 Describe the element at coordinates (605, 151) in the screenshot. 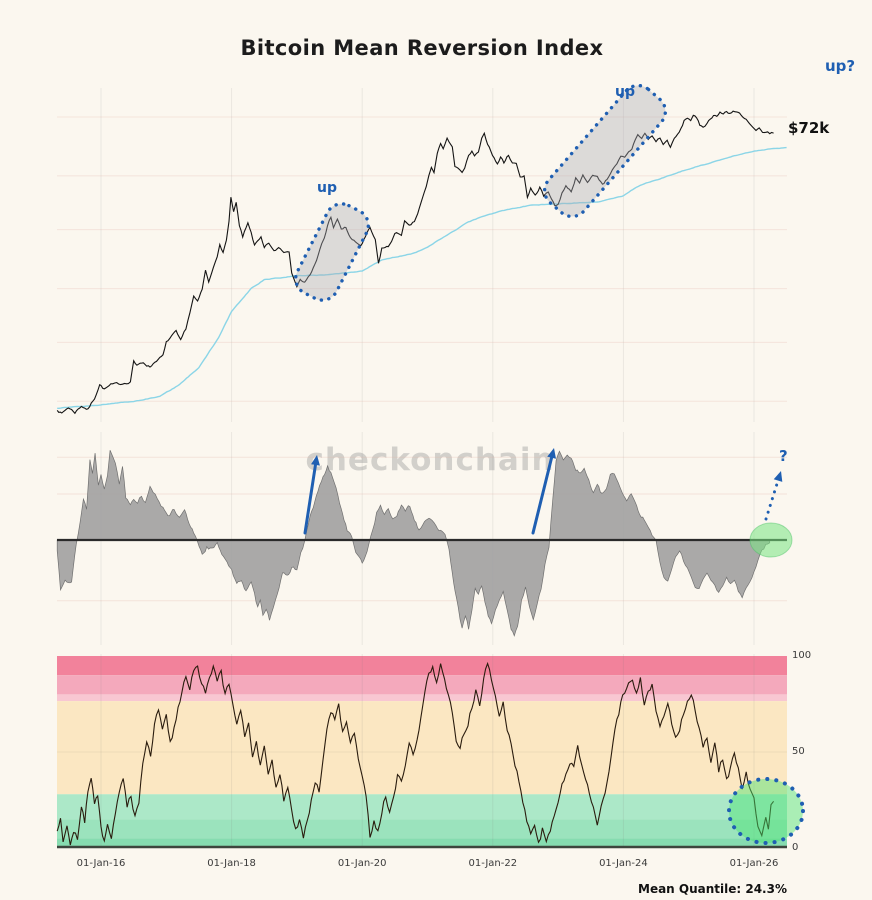

I see `highlight-box-2024-rally` at that location.